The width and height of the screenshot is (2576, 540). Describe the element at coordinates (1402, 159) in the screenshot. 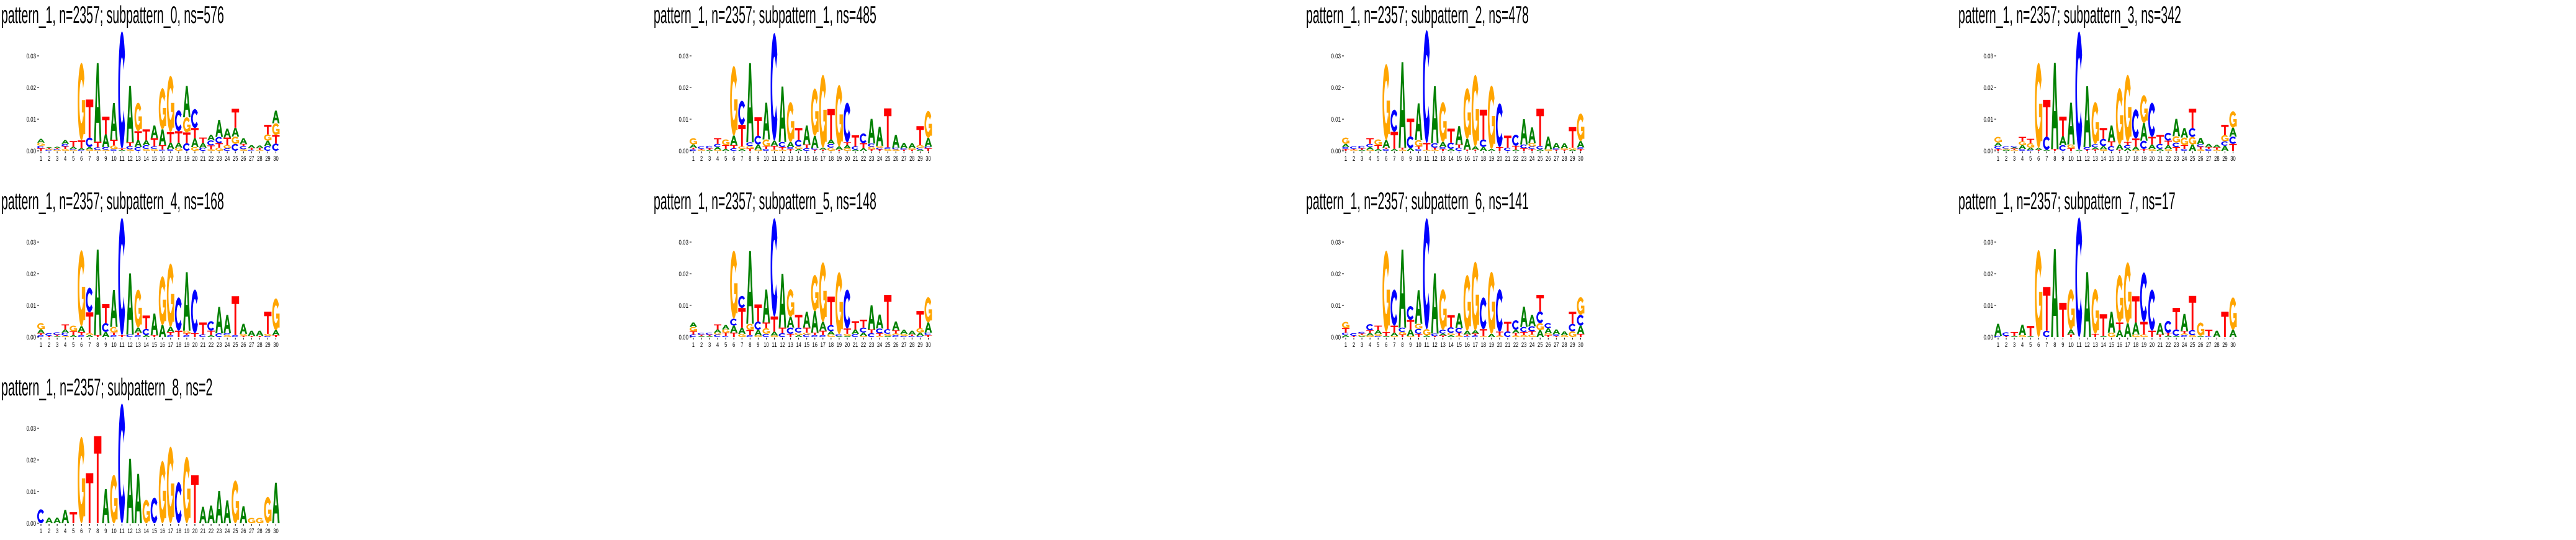

I see `x-tick-label: 8` at that location.